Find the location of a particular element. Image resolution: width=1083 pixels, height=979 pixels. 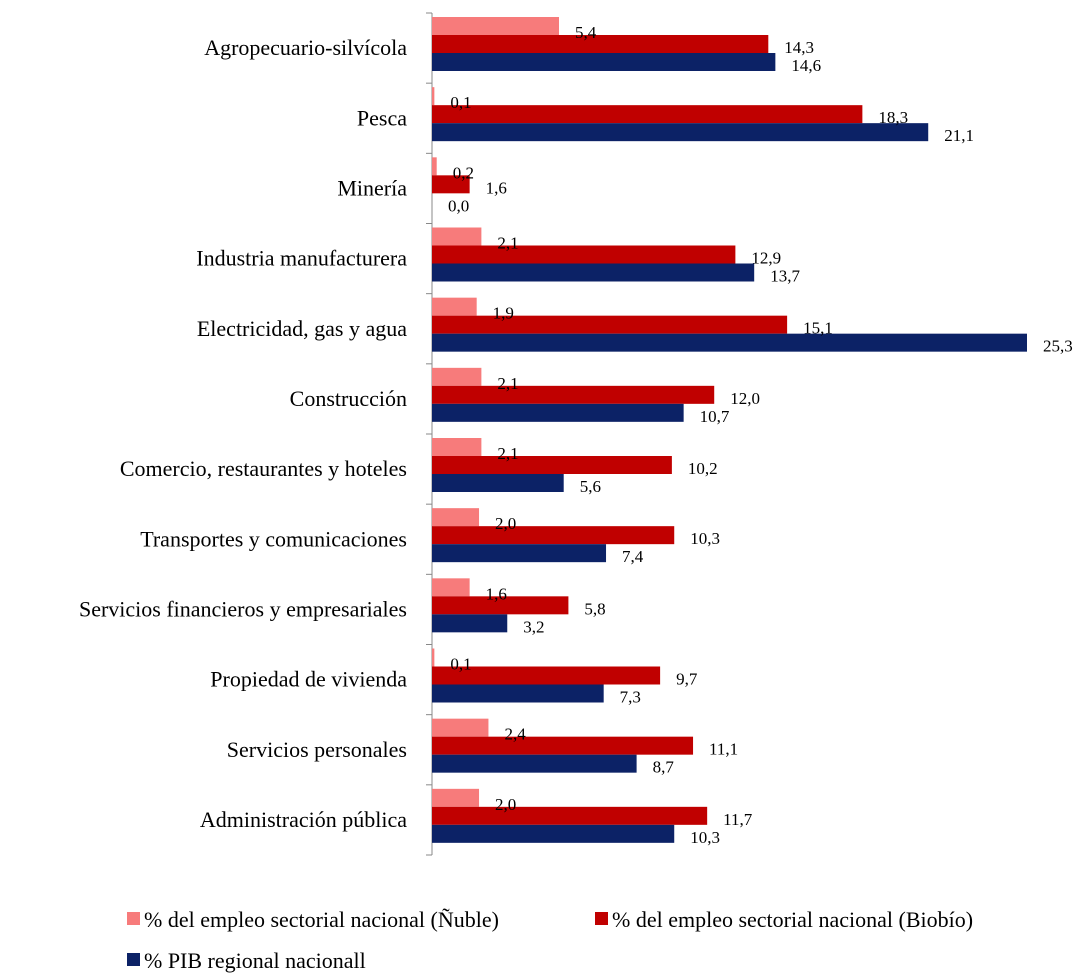

data-label: 7,4 is located at coordinates (633, 556).